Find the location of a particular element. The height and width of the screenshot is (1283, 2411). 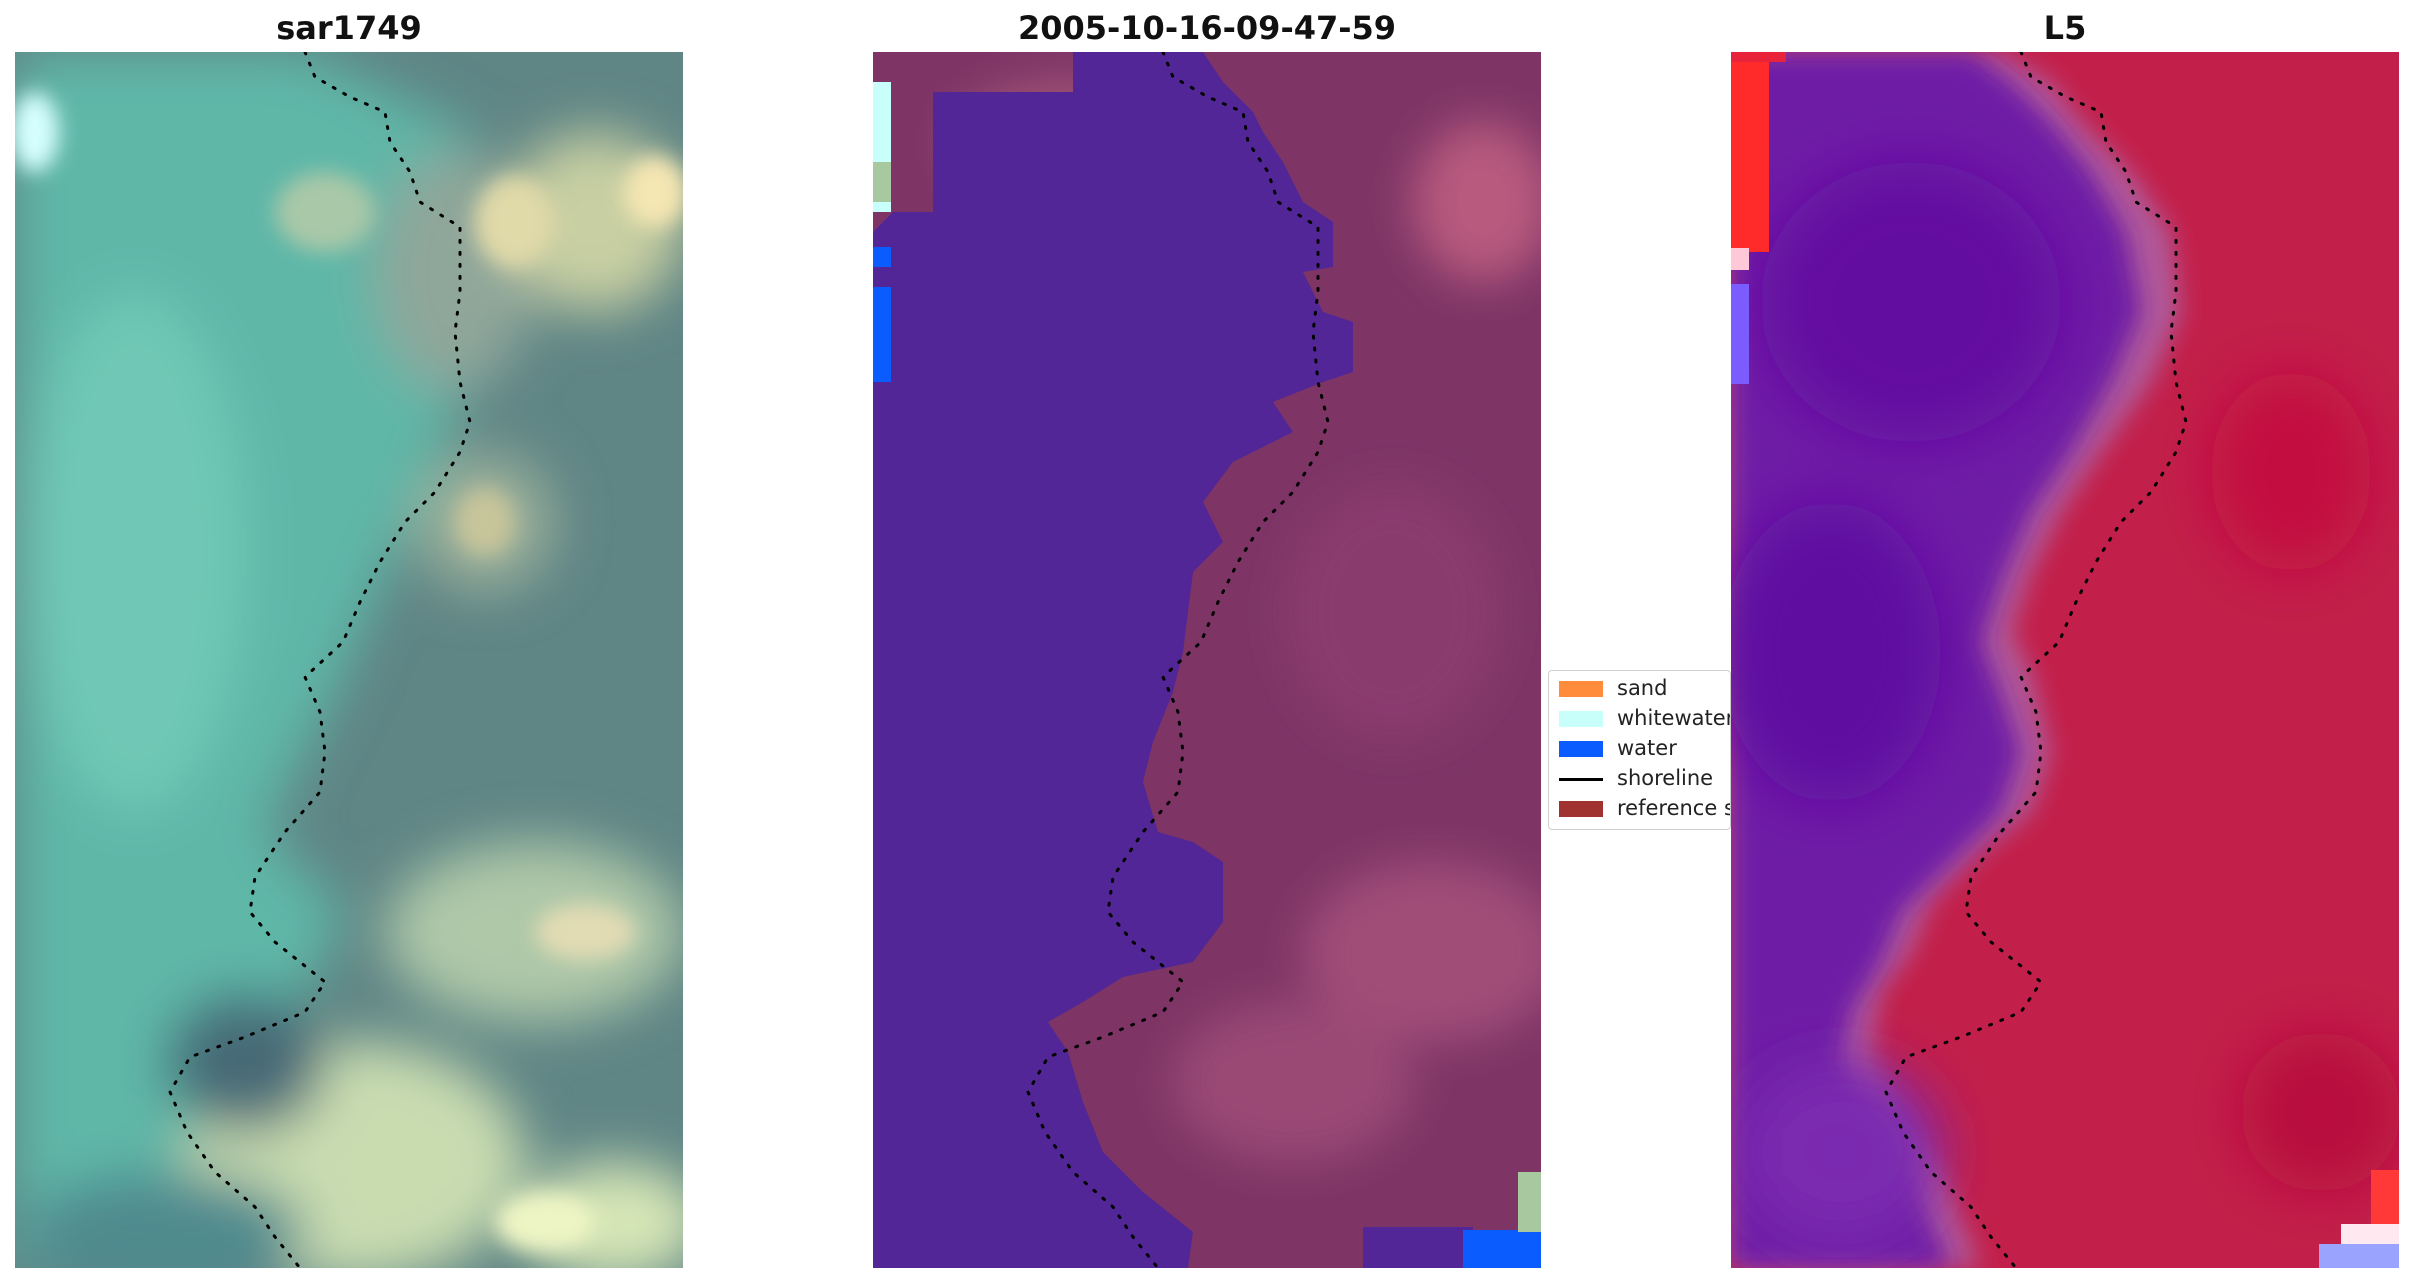

water-swatch is located at coordinates (1581, 749).